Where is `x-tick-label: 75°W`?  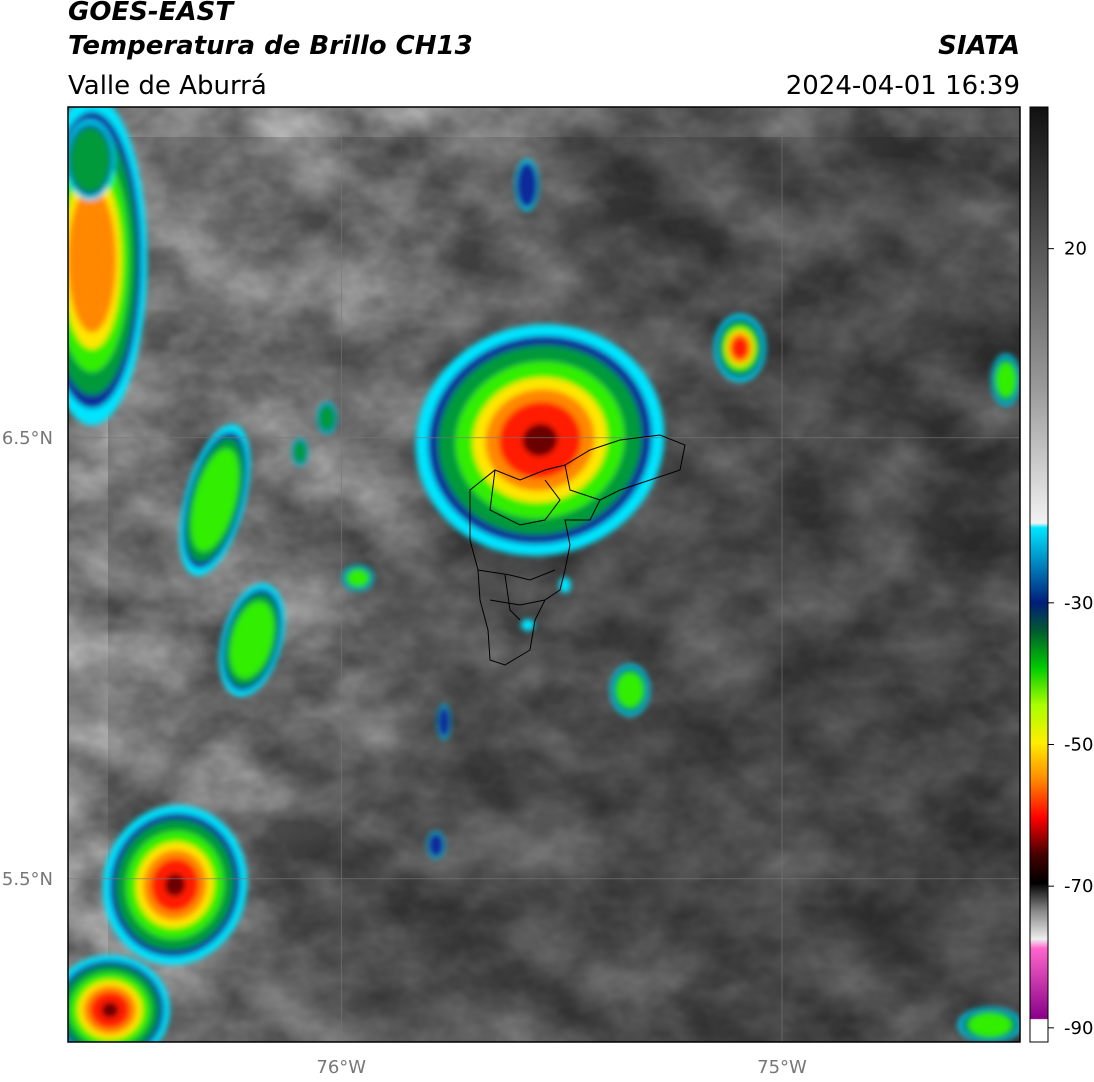
x-tick-label: 75°W is located at coordinates (782, 1067).